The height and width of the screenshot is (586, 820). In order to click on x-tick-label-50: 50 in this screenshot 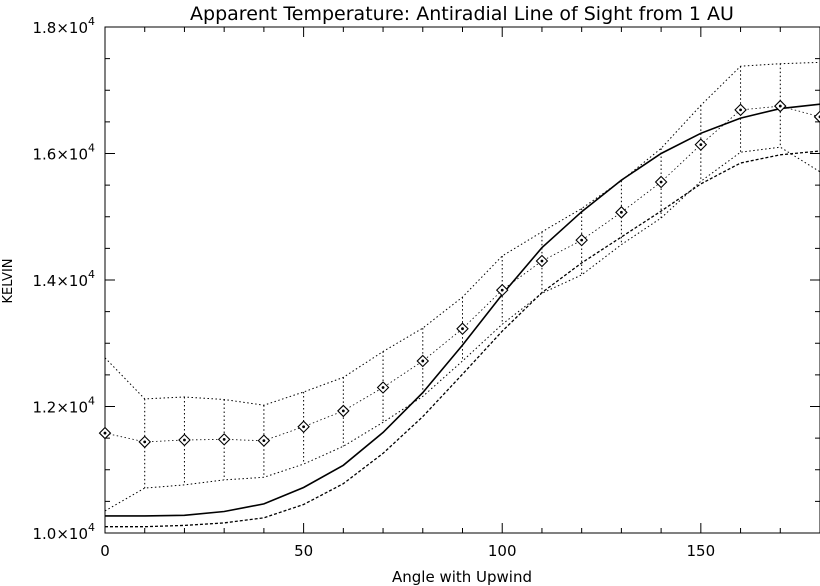, I will do `click(303, 551)`.